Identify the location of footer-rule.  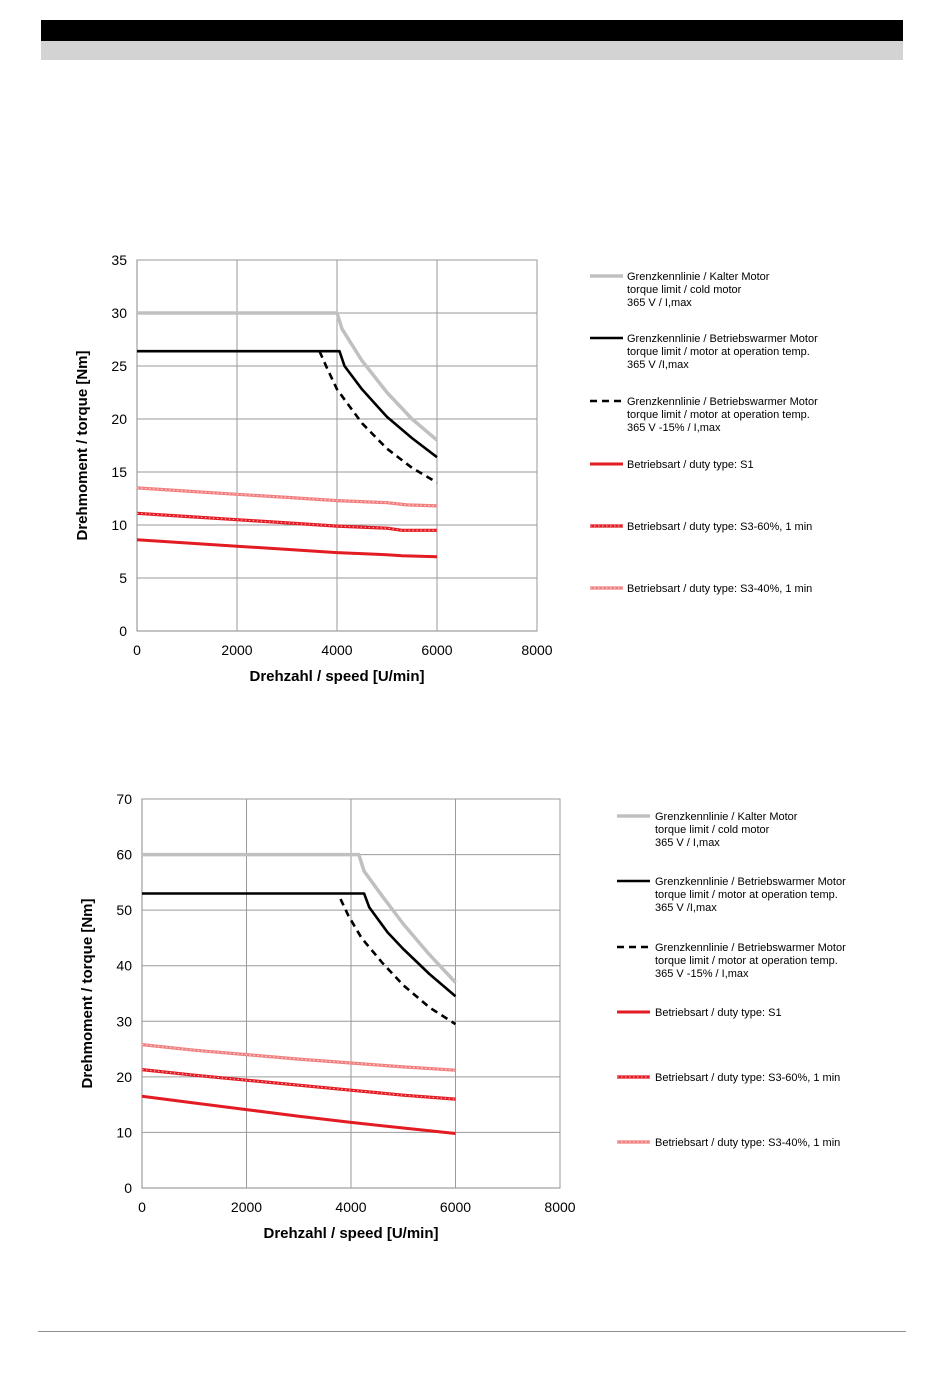
(472, 1331).